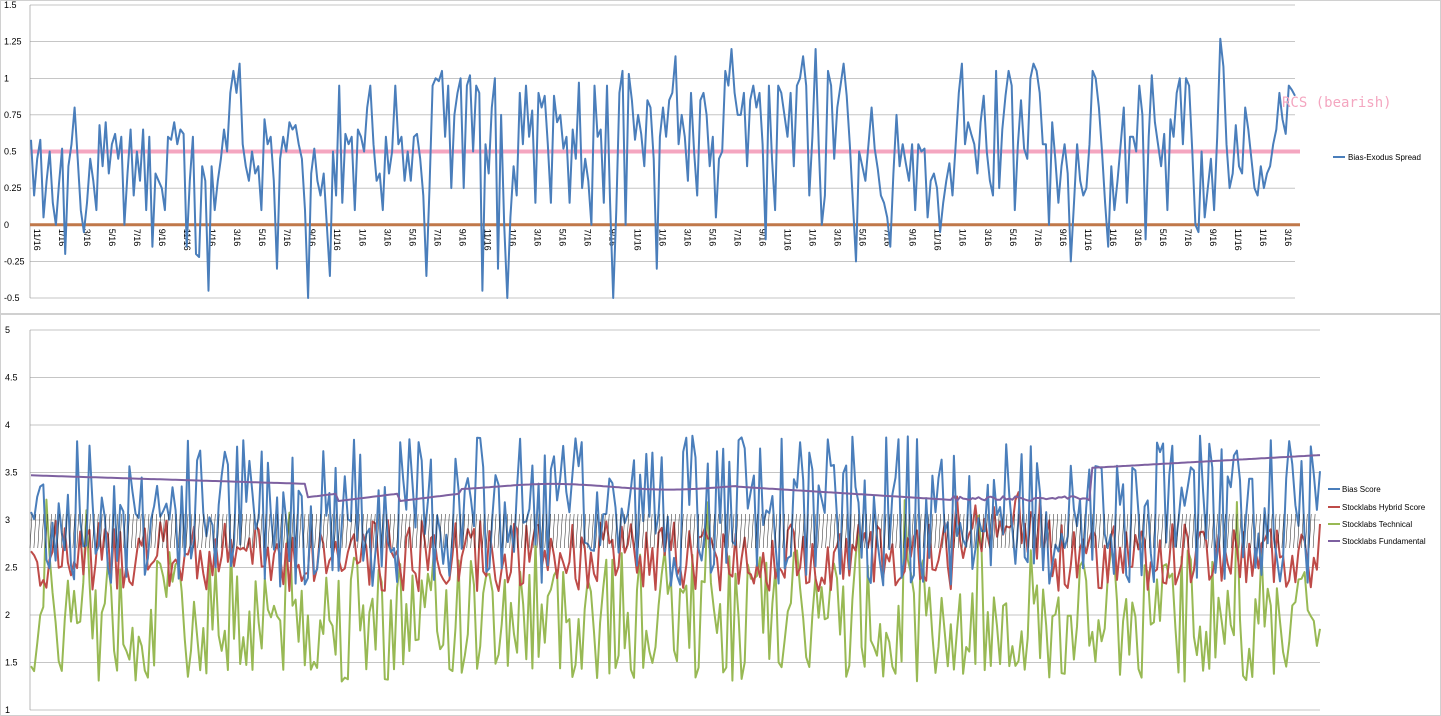  What do you see at coordinates (6, 225) in the screenshot?
I see `top-y-tick-label: 0` at bounding box center [6, 225].